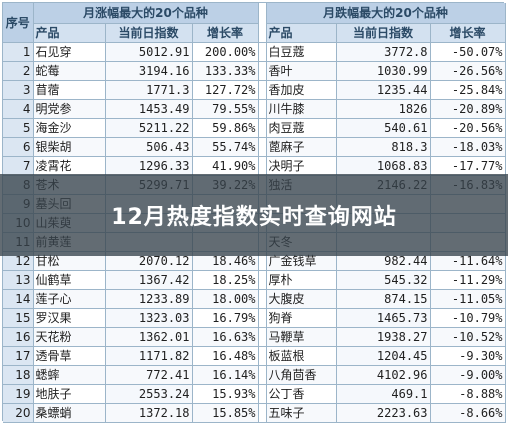 Image resolution: width=508 pixels, height=423 pixels. What do you see at coordinates (149, 299) in the screenshot?
I see `left-index: 1233.89` at bounding box center [149, 299].